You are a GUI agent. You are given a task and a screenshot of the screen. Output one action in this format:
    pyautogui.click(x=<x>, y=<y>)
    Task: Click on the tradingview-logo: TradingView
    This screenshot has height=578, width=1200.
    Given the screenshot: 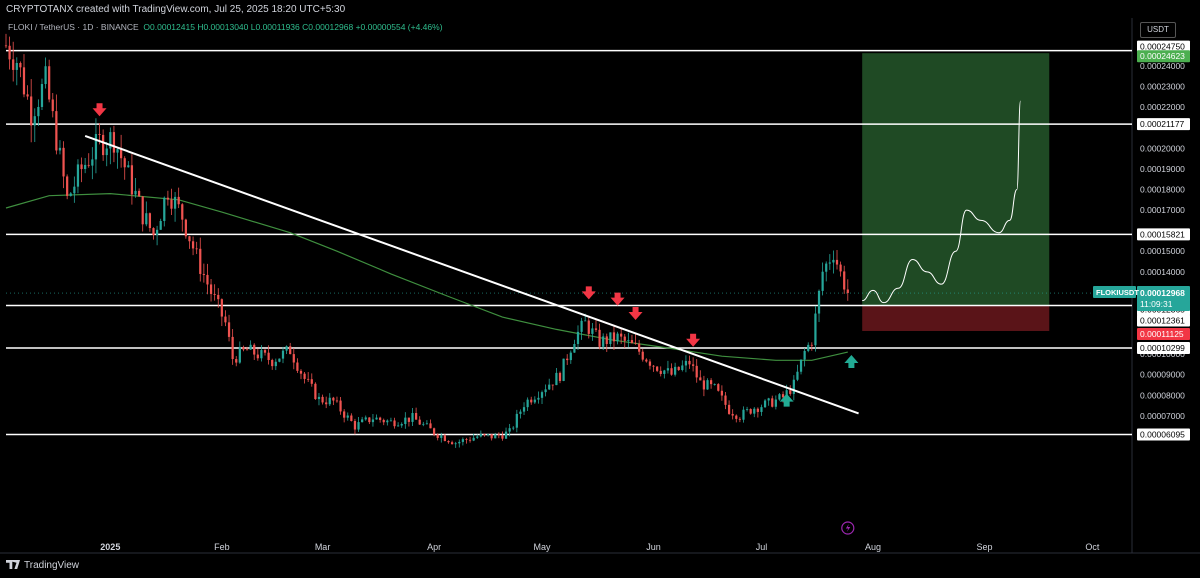 What is the action you would take?
    pyautogui.click(x=42, y=565)
    